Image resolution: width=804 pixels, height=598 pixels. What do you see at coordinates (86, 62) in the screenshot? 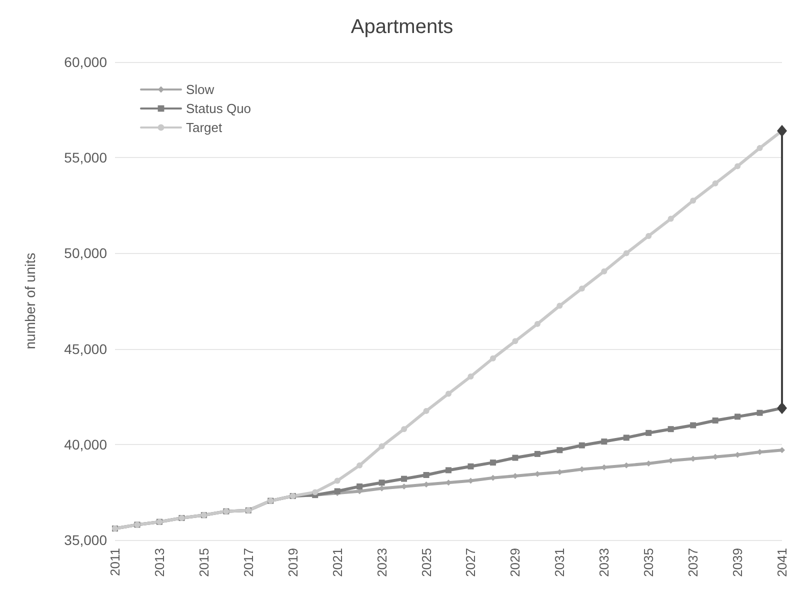
I see `y-tick-label: 60,000` at bounding box center [86, 62].